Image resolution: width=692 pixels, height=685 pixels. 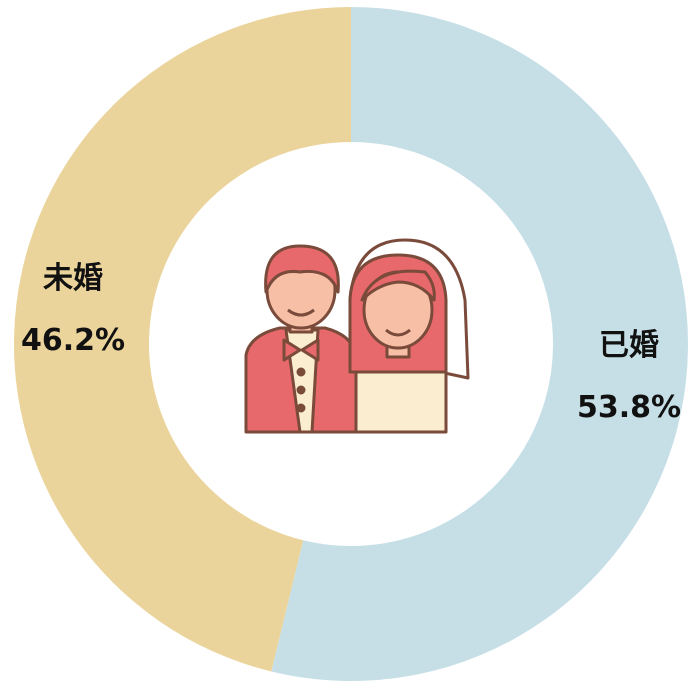 I want to click on value-label: 53.8%, so click(x=629, y=407).